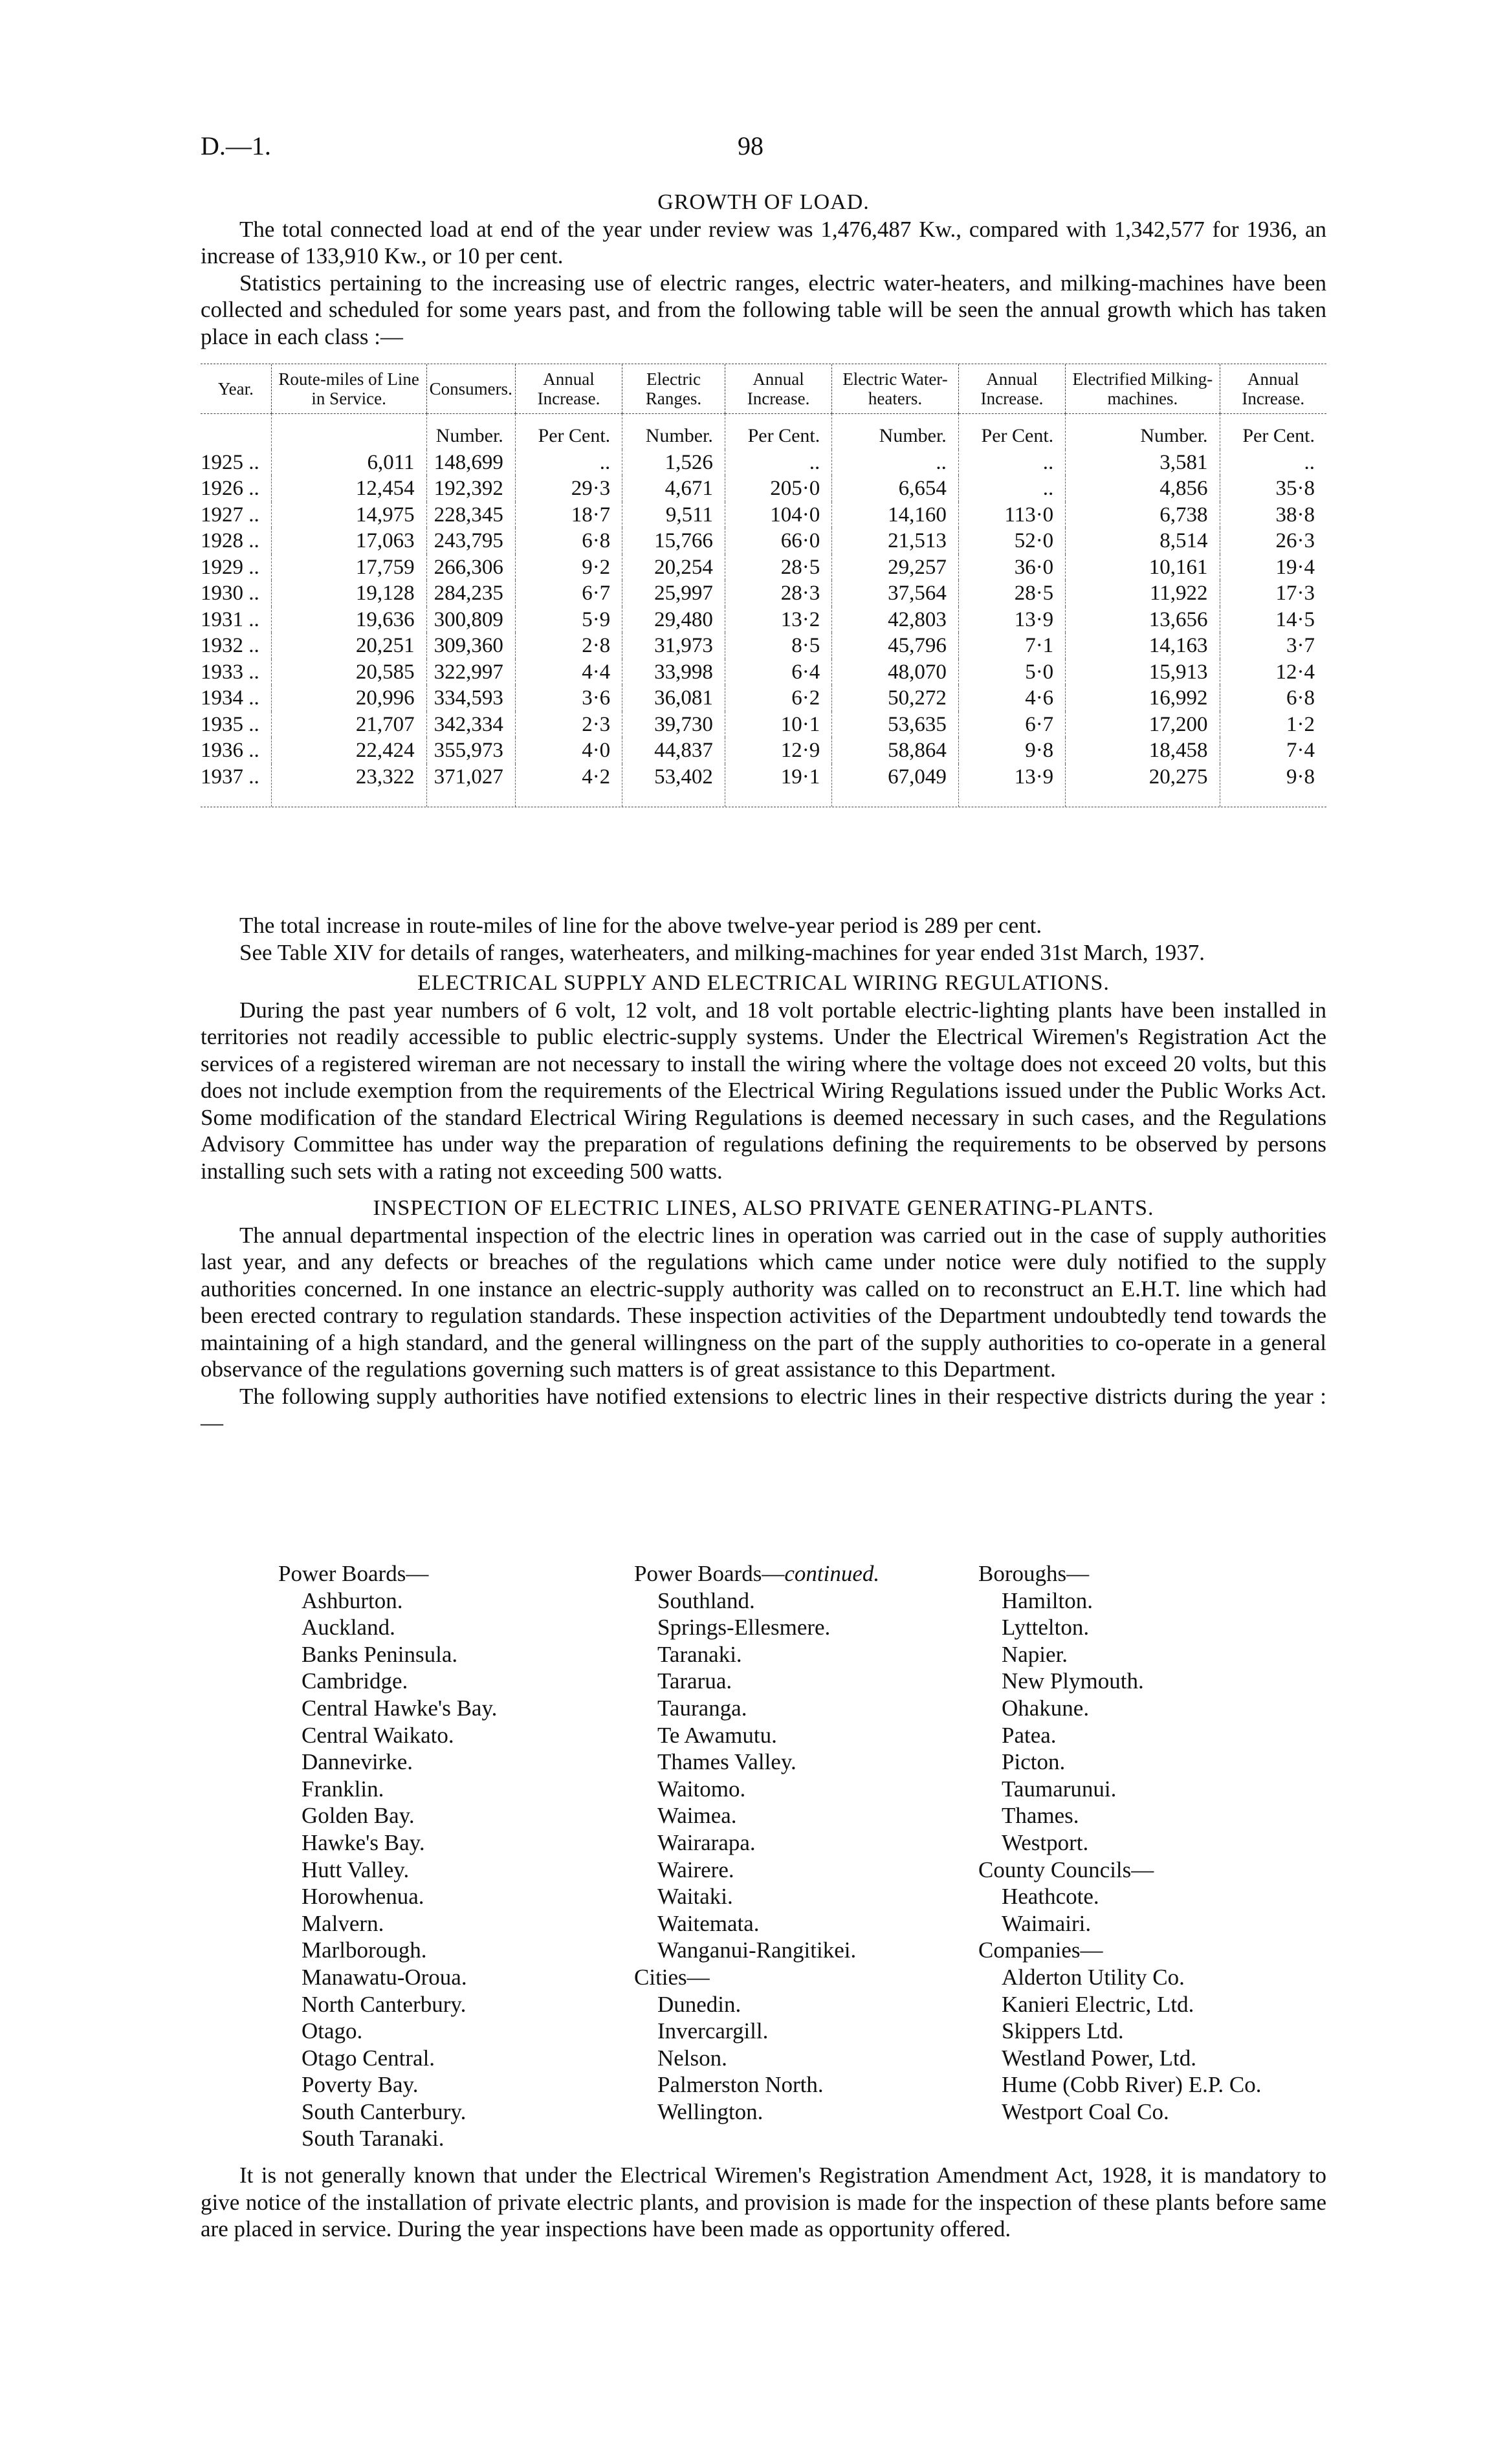 This screenshot has width=1505, height=2464. Describe the element at coordinates (353, 1573) in the screenshot. I see `list-heading-text: Power Boards—` at that location.